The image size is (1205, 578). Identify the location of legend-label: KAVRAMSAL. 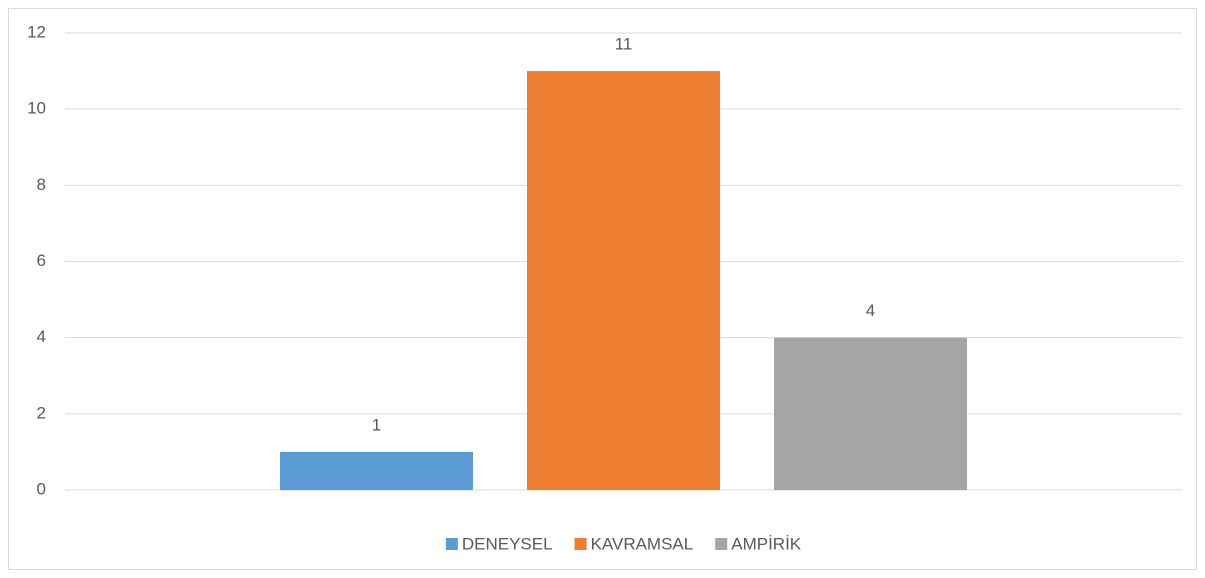
(642, 543).